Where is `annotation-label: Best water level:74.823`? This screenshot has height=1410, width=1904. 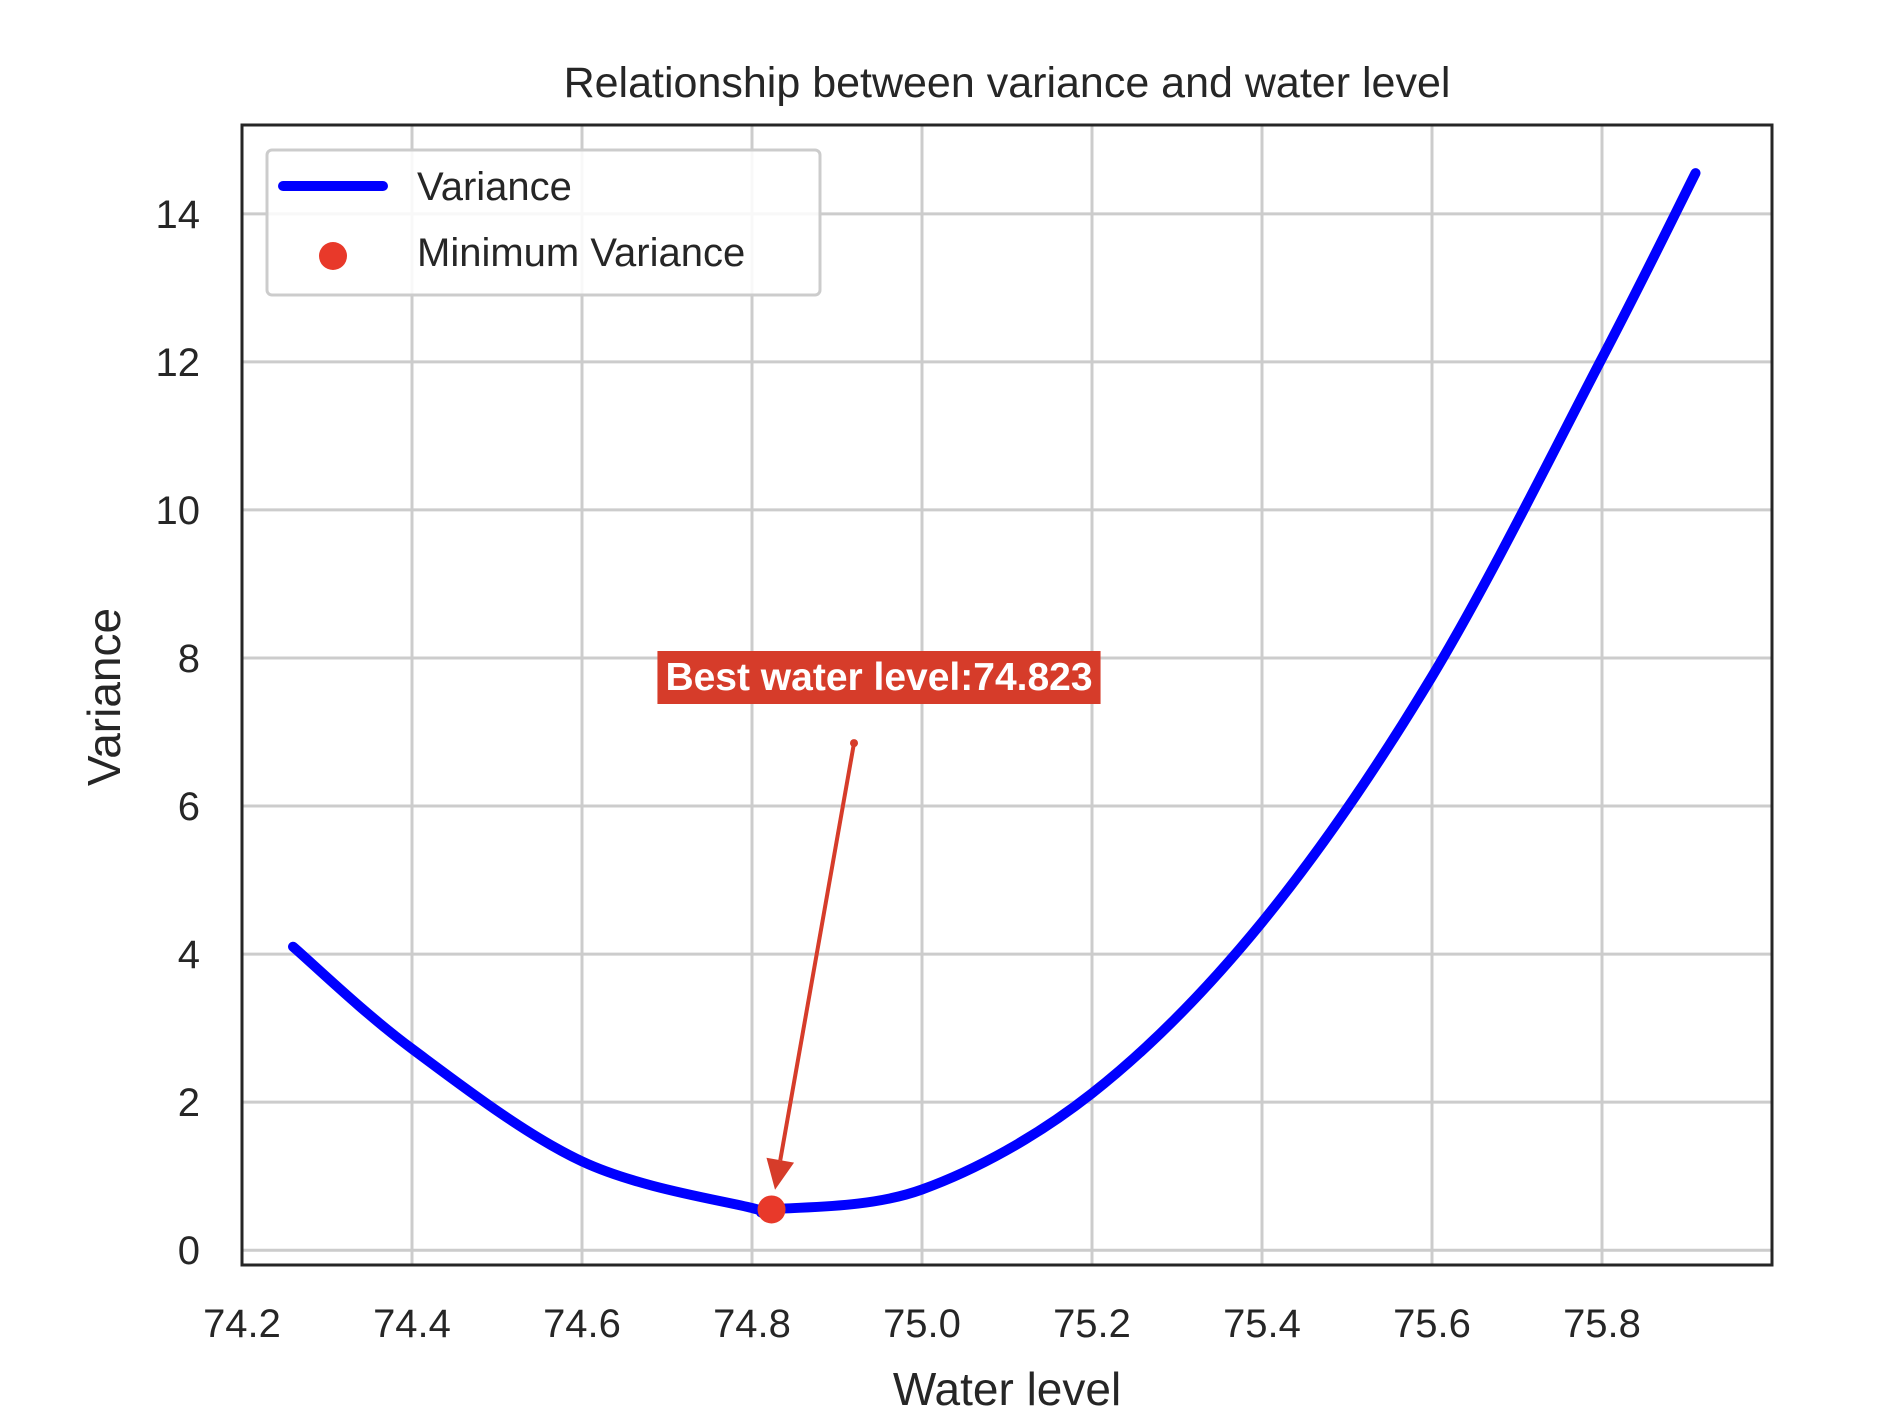
annotation-label: Best water level:74.823 is located at coordinates (878, 677).